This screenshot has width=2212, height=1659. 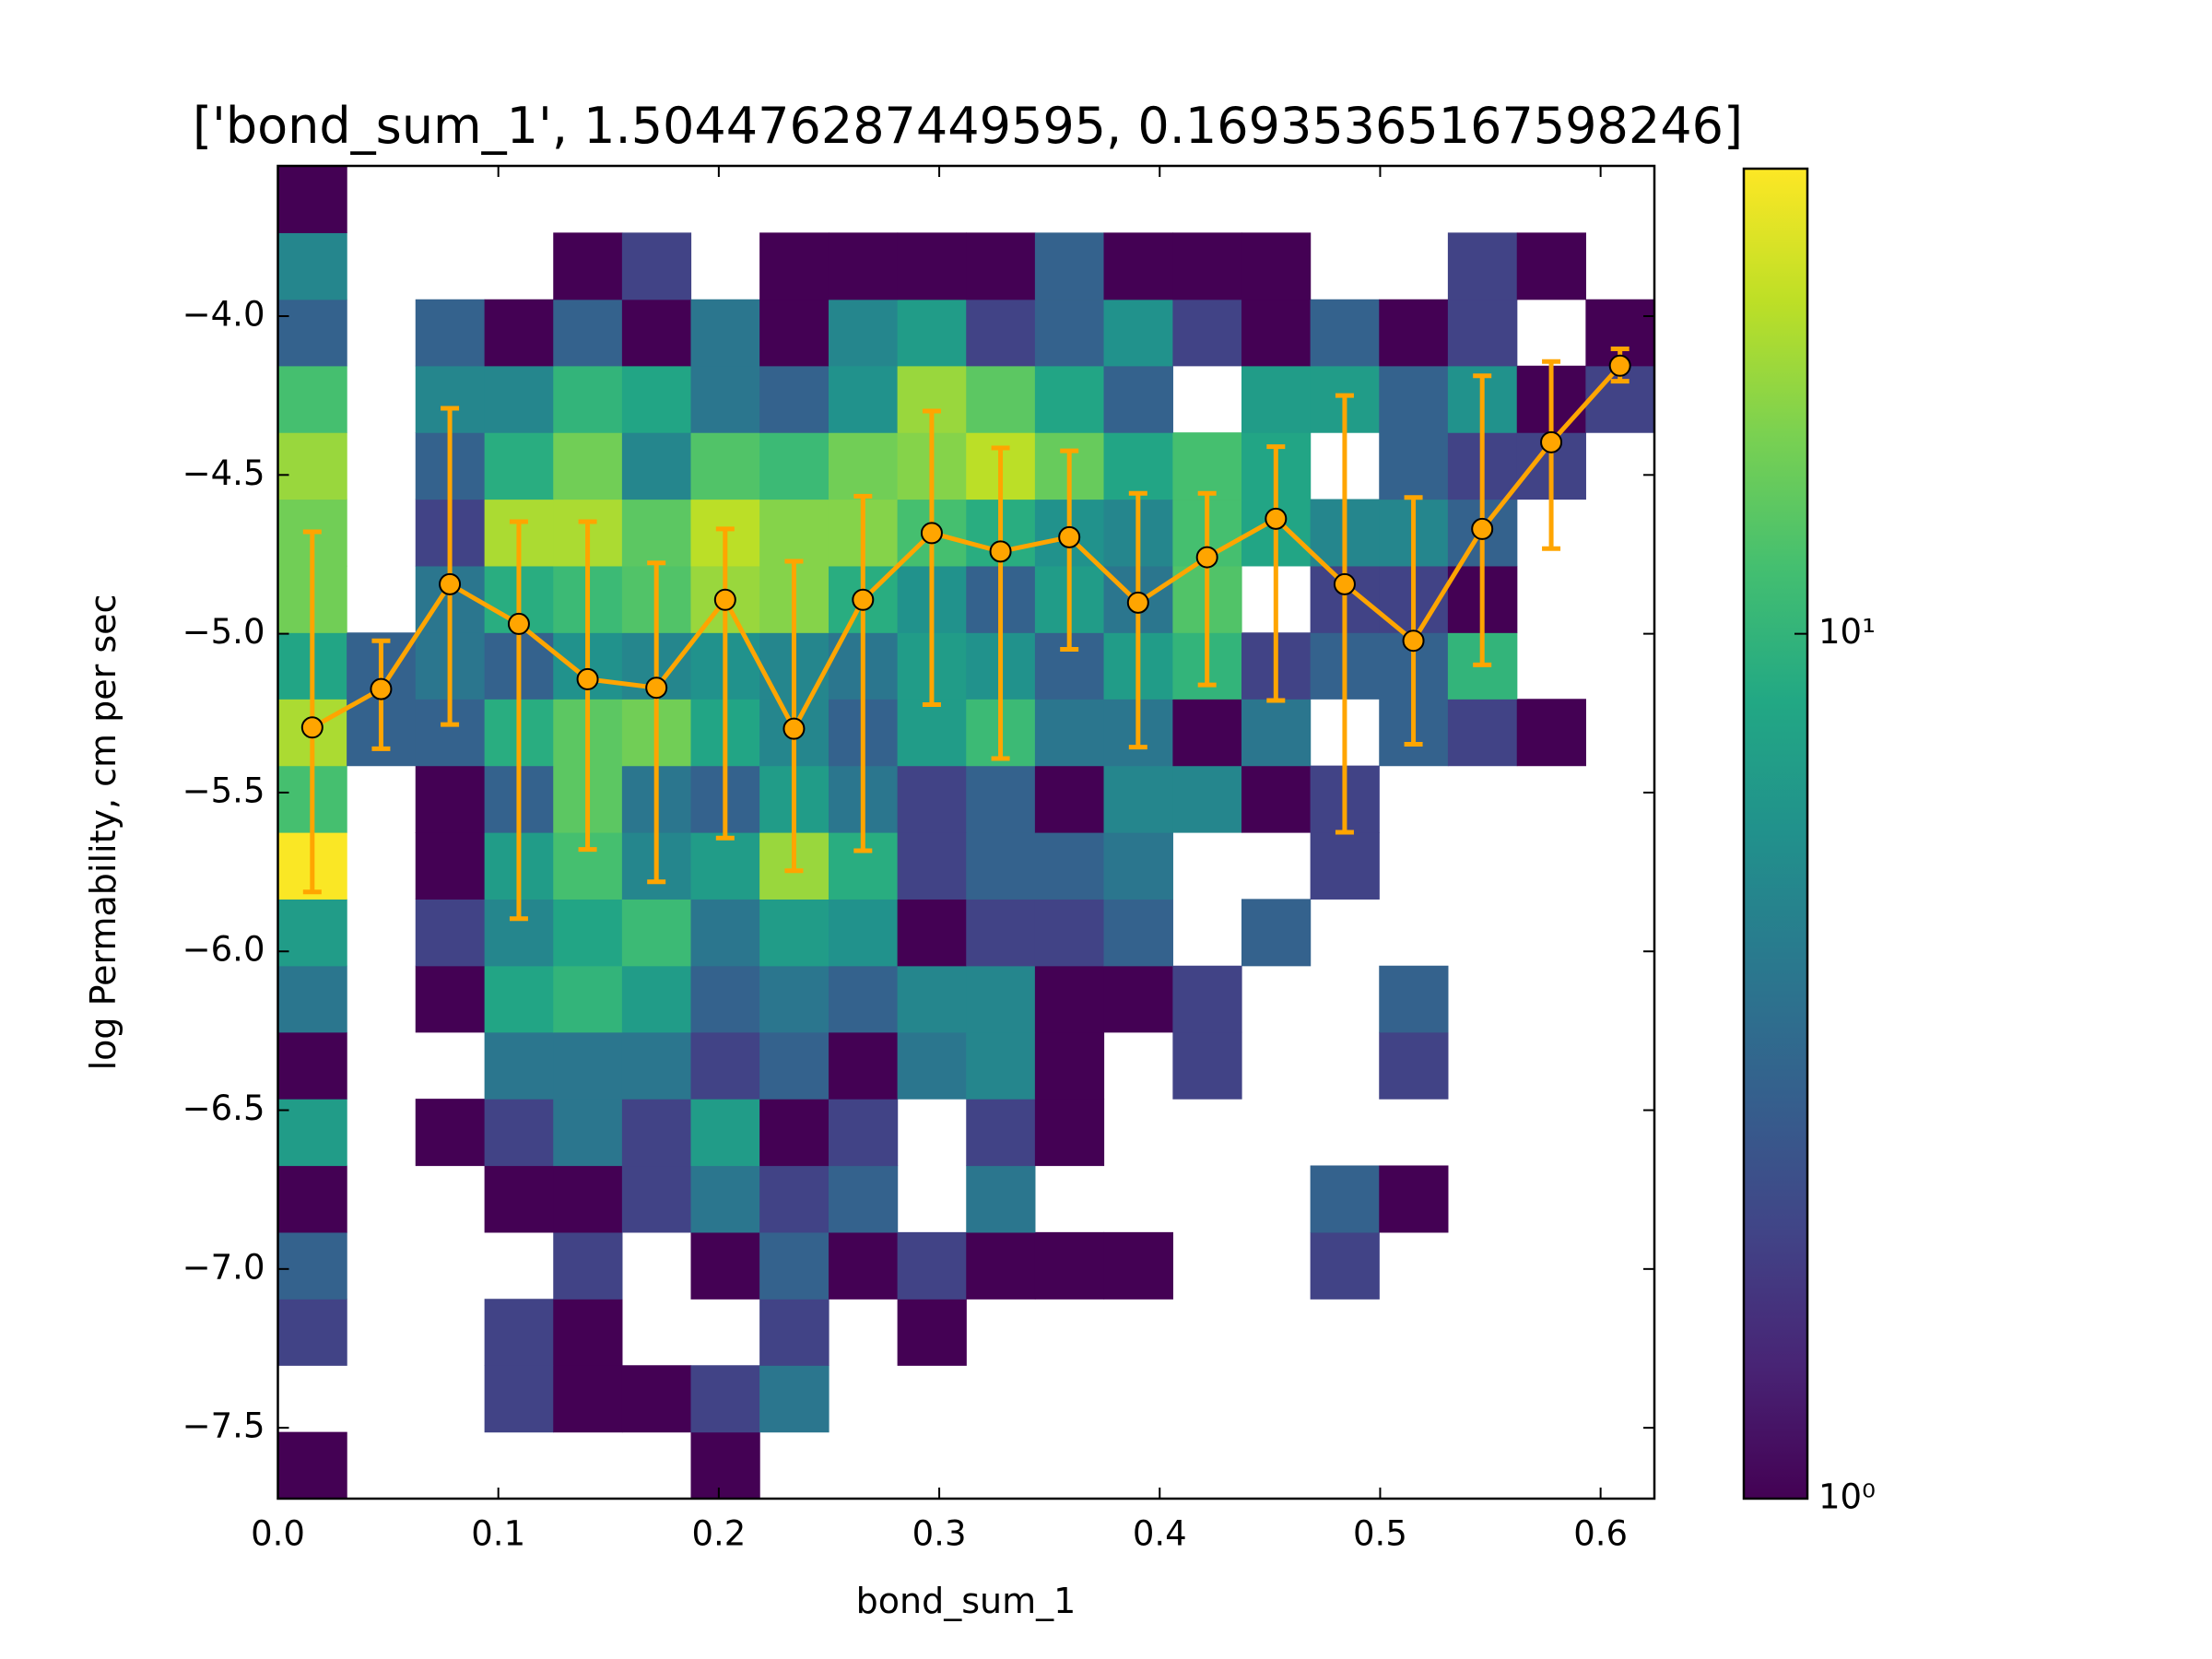 What do you see at coordinates (223, 1267) in the screenshot?
I see `y-tick-label: −7.0` at bounding box center [223, 1267].